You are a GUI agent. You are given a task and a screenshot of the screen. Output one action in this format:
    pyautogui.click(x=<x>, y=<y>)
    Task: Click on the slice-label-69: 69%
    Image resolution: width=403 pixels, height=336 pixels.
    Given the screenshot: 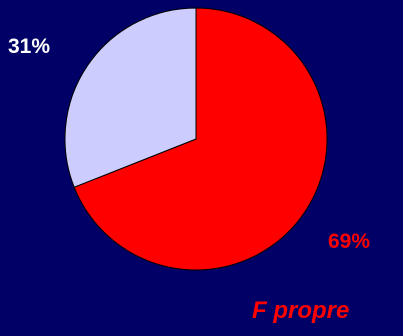 What is the action you would take?
    pyautogui.click(x=349, y=241)
    